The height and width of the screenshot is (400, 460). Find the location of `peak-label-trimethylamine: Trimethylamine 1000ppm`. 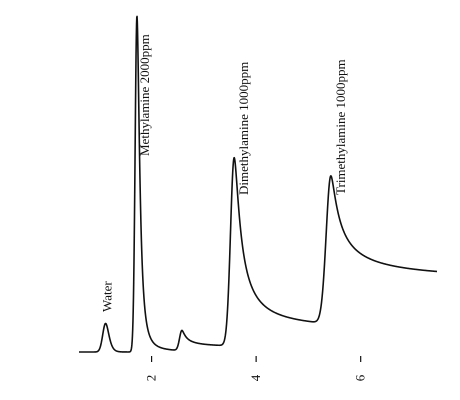

peak-label-trimethylamine: Trimethylamine 1000ppm is located at coordinates (340, 127).